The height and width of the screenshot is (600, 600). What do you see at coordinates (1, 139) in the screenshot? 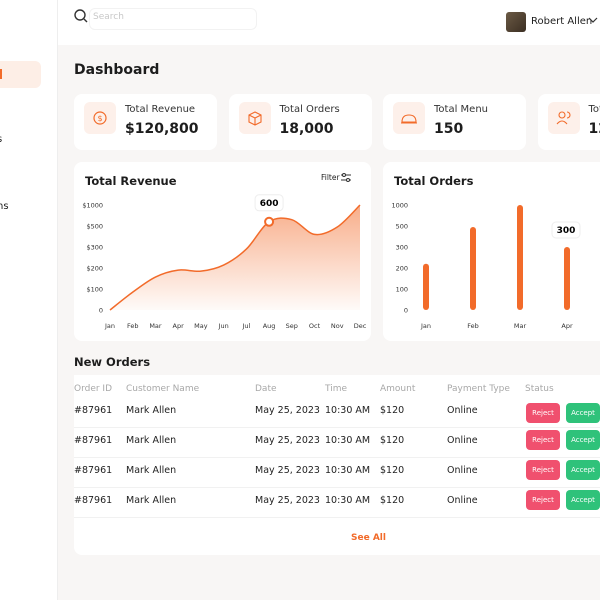
I see `sidebar-item: s` at bounding box center [1, 139].